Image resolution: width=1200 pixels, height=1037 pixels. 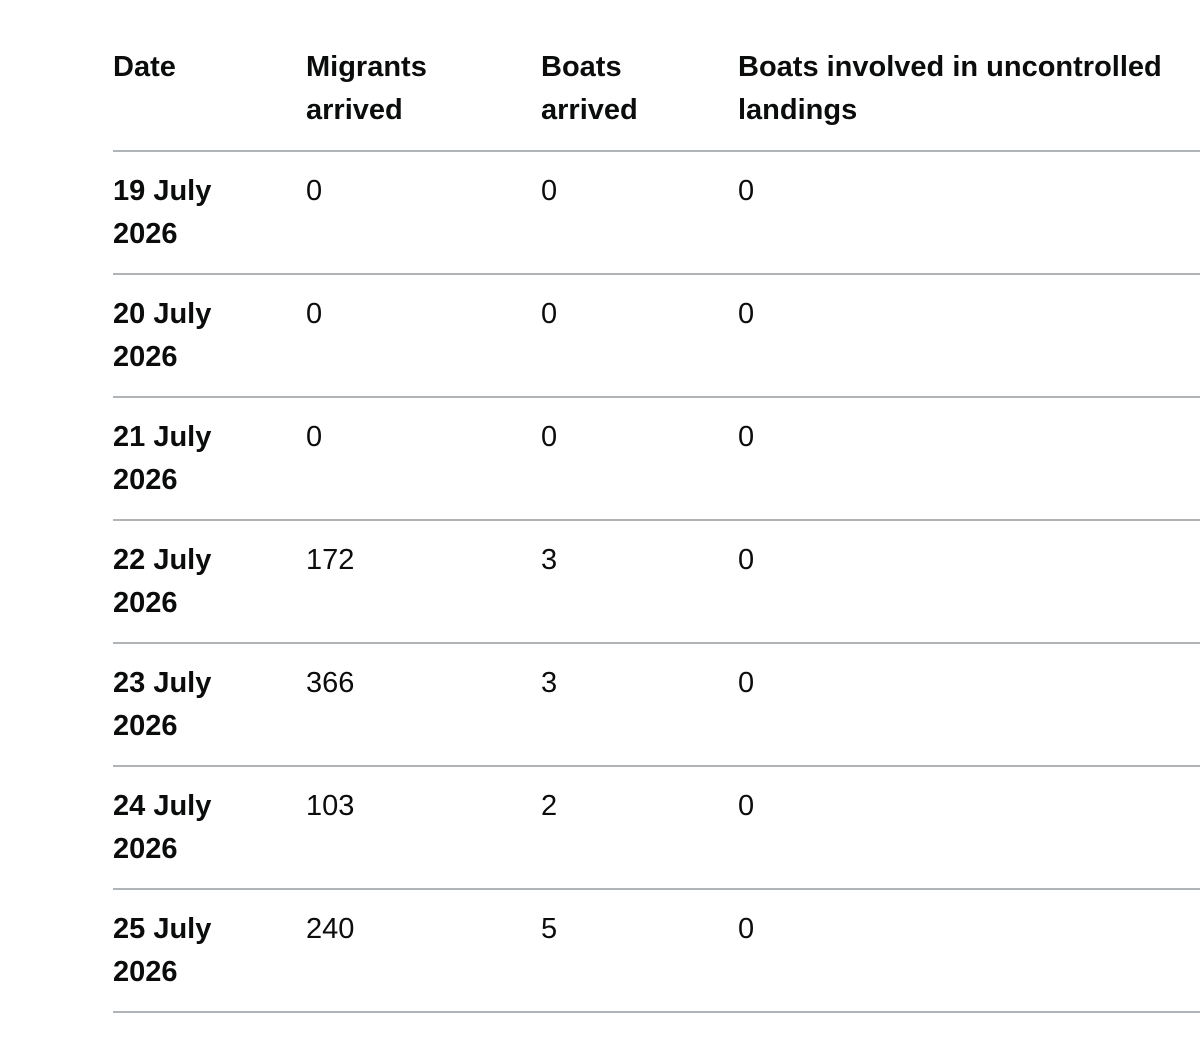 I want to click on table-row: 23 July 2026 366 3 0, so click(x=656, y=705).